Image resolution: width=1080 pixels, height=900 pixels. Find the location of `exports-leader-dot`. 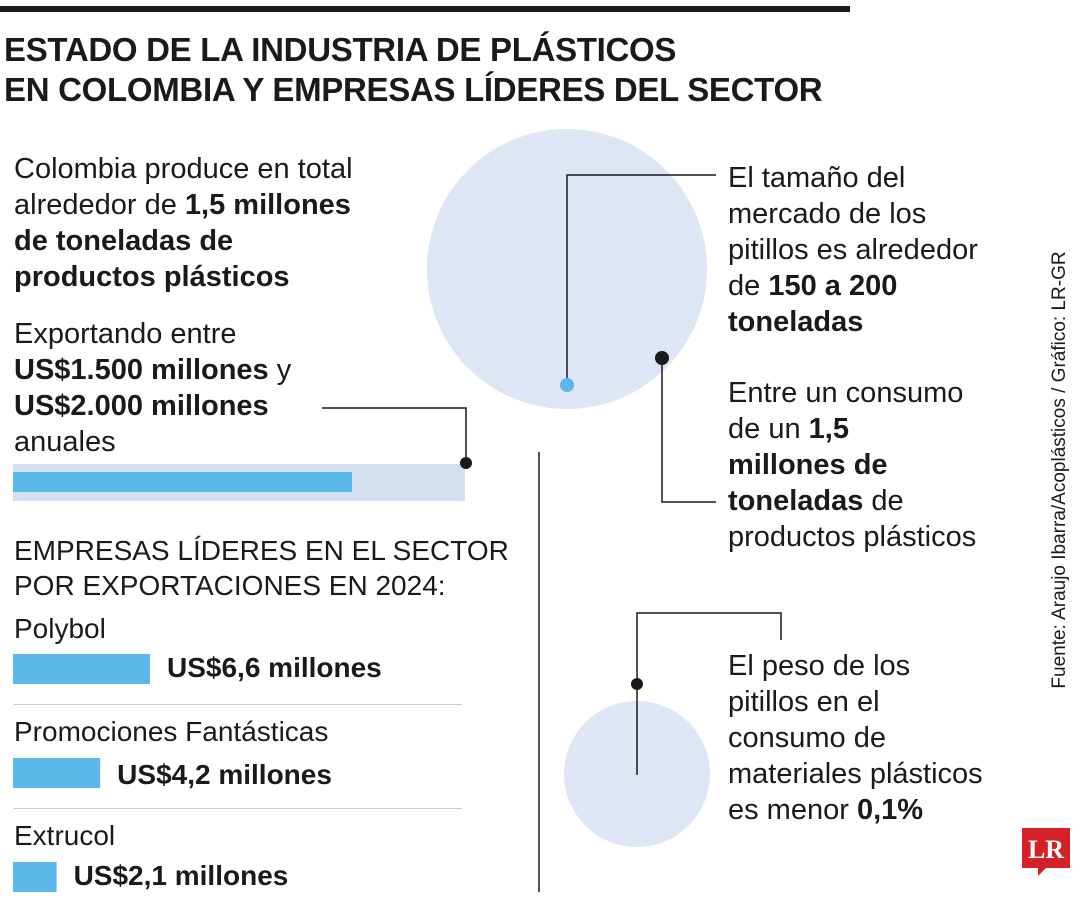

exports-leader-dot is located at coordinates (466, 463).